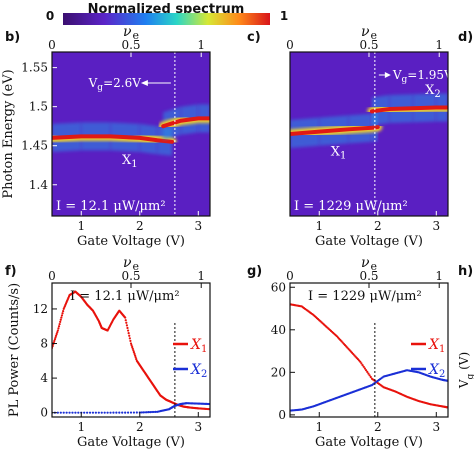 The height and width of the screenshot is (474, 474). What do you see at coordinates (319, 427) in the screenshot?
I see `panel-g-x-tick-label: 1` at bounding box center [319, 427].